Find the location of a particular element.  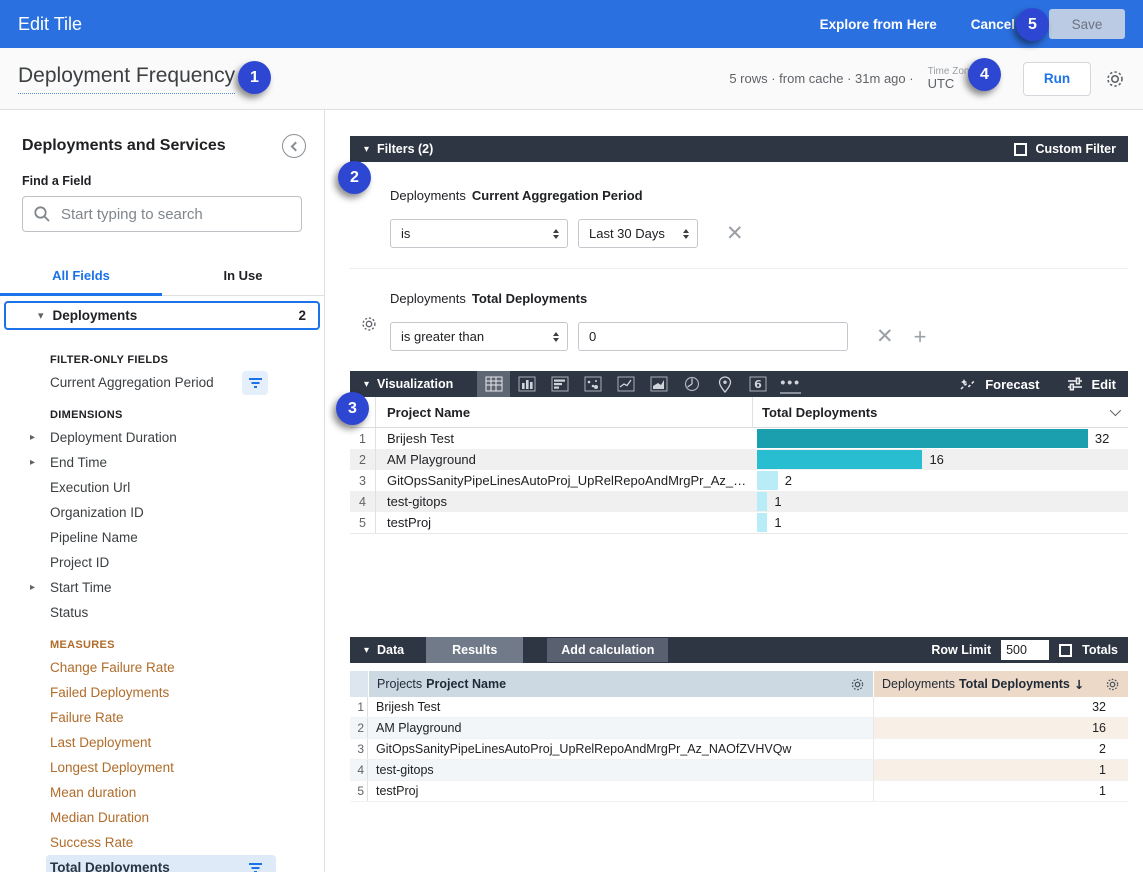

add-calculation-button: Add calculation is located at coordinates (608, 650).